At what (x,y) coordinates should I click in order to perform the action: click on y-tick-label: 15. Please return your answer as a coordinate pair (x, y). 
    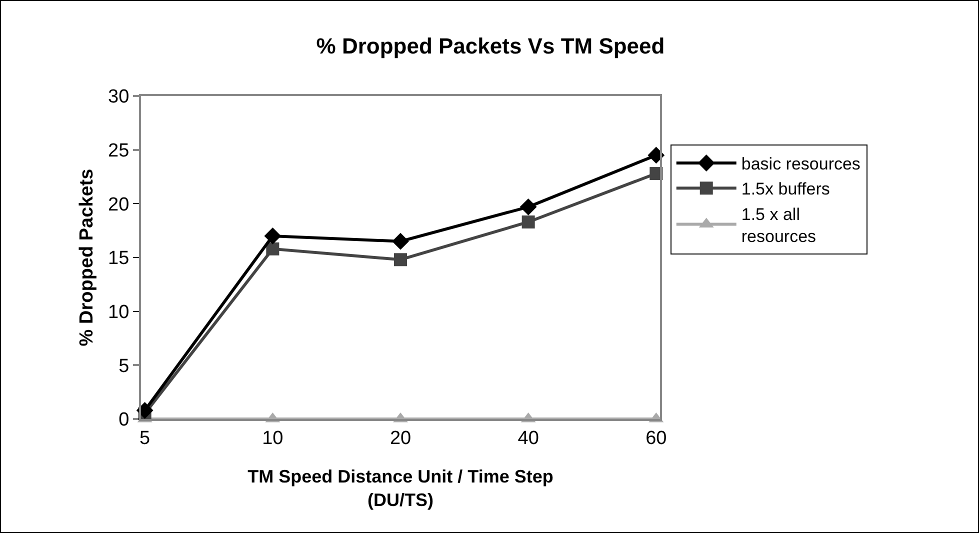
    Looking at the image, I should click on (119, 259).